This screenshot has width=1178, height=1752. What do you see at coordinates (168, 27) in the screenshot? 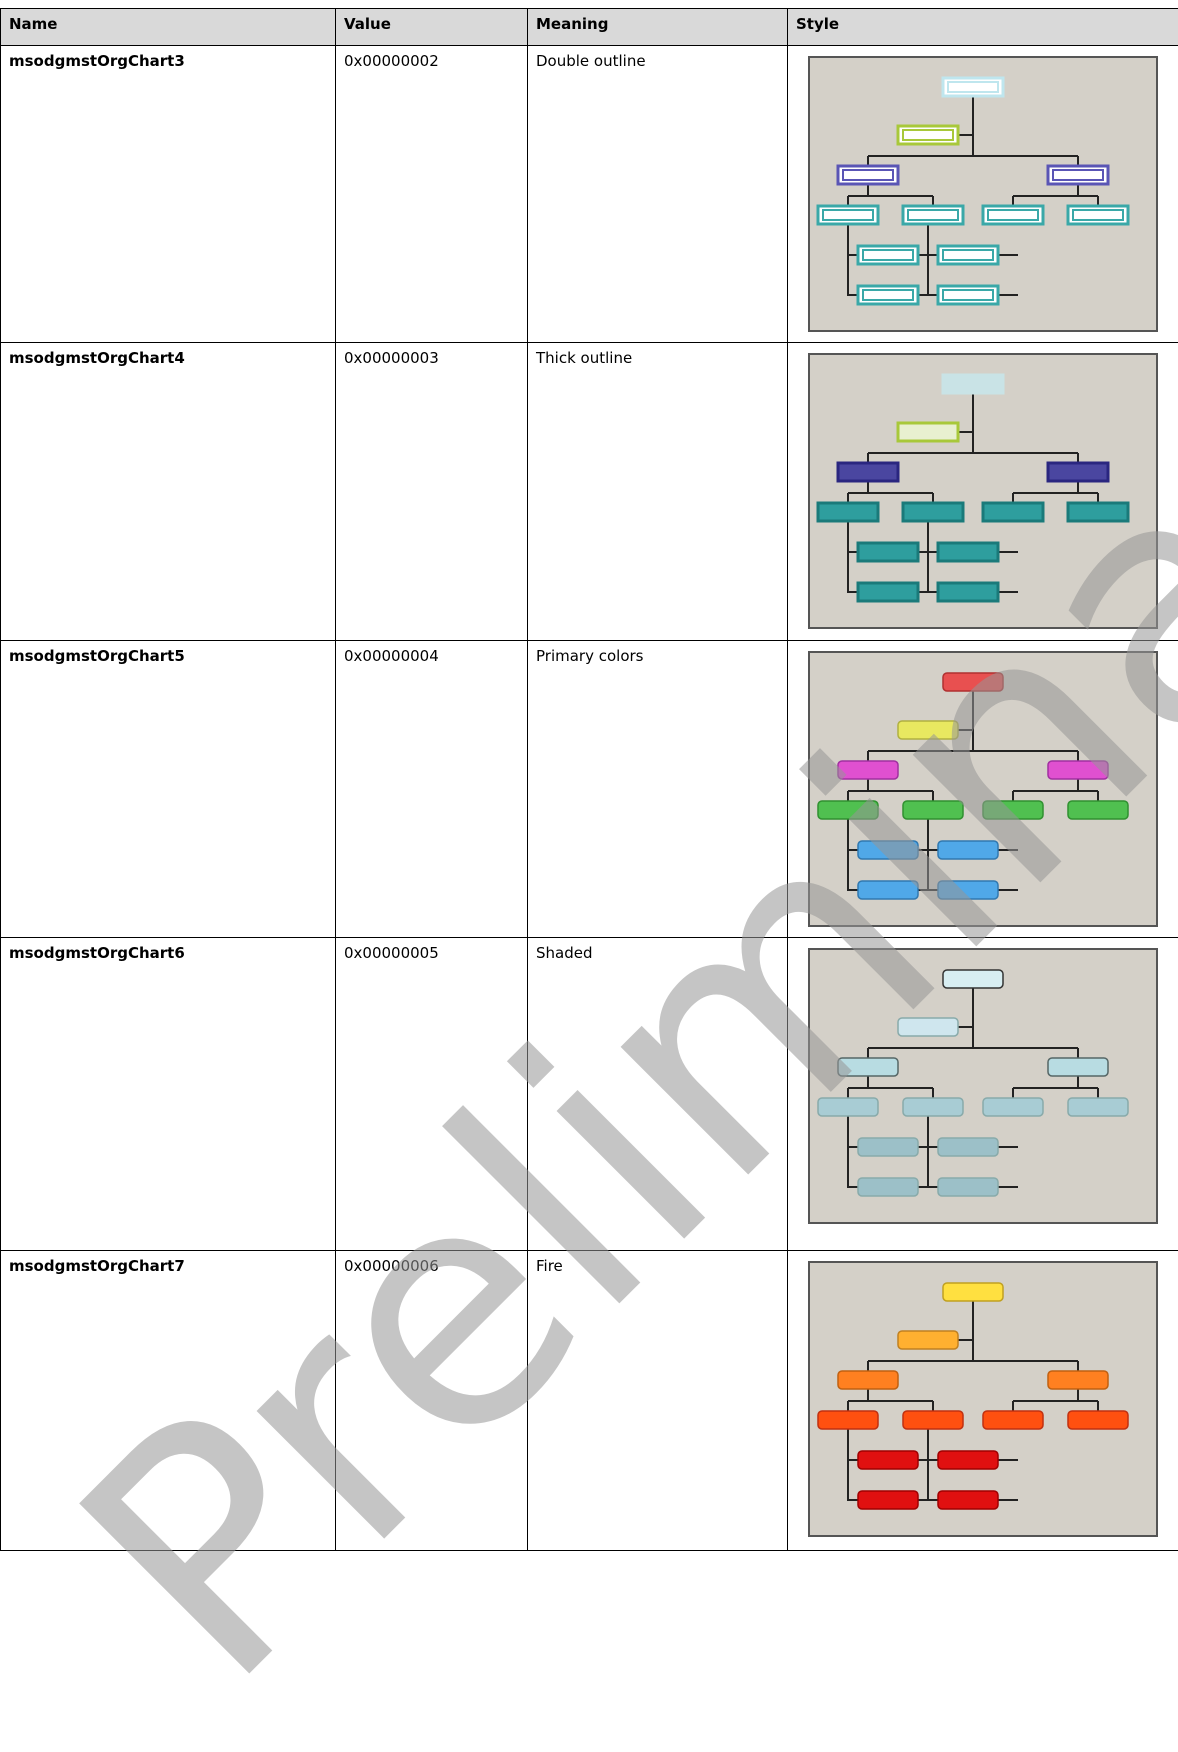
I see `header-cell: Name` at bounding box center [168, 27].